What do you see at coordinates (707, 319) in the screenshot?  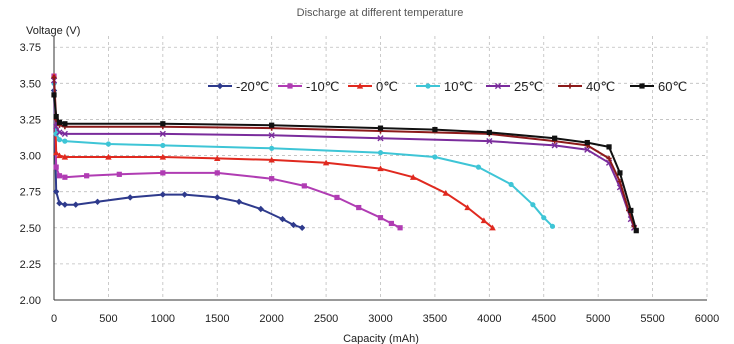 I see `x-tick-label: 6000` at bounding box center [707, 319].